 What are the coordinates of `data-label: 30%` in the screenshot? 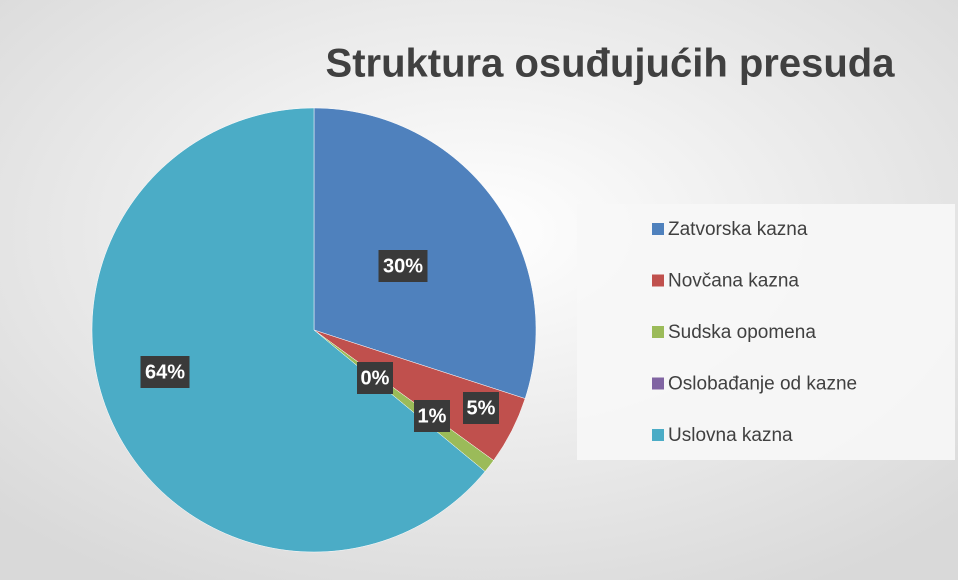 It's located at (403, 266).